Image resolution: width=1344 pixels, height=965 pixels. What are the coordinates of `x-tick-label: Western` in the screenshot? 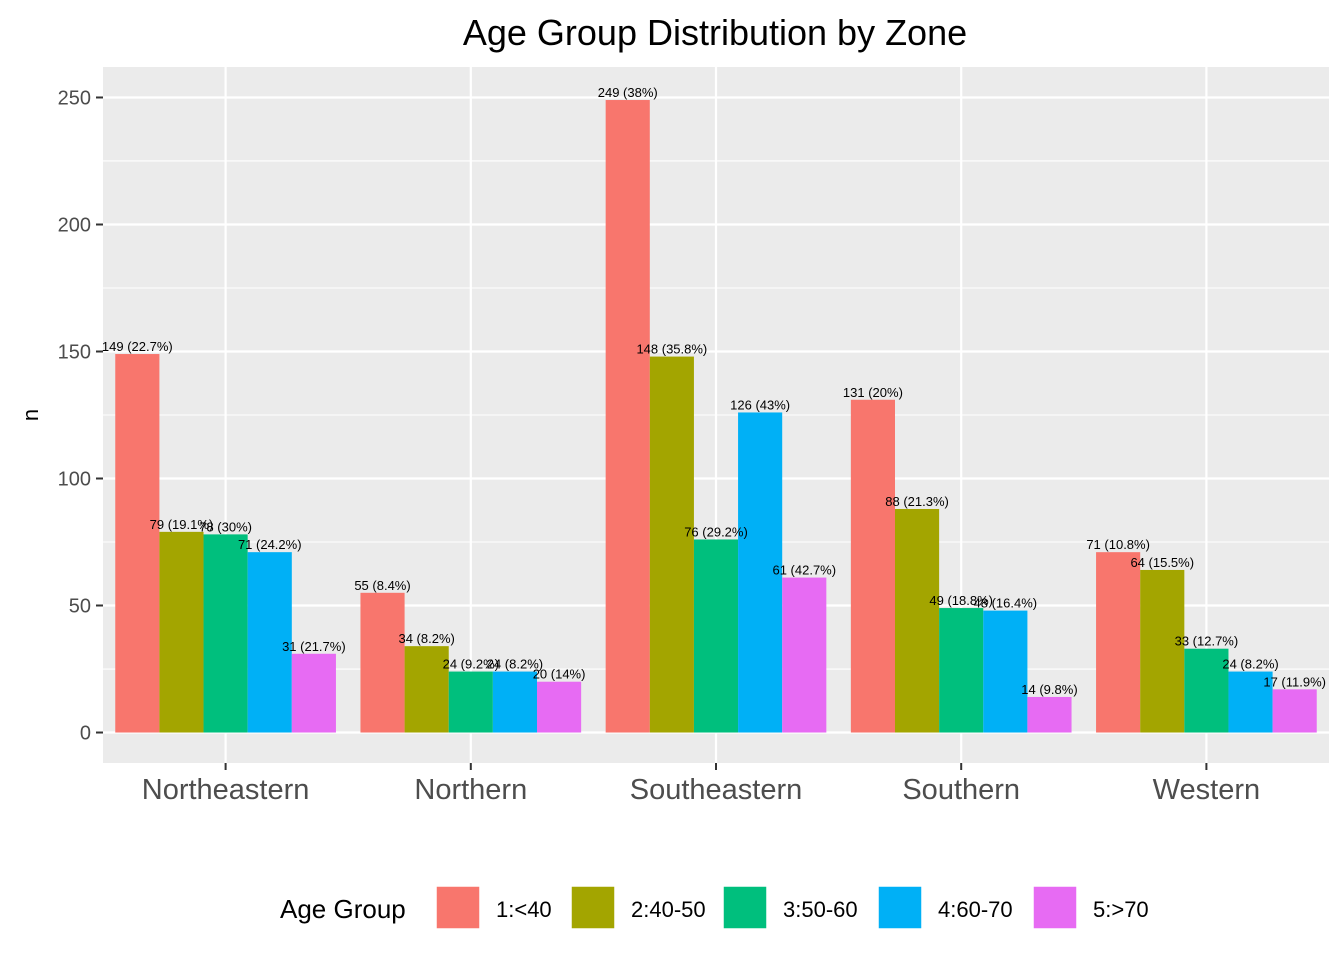 It's located at (1206, 790).